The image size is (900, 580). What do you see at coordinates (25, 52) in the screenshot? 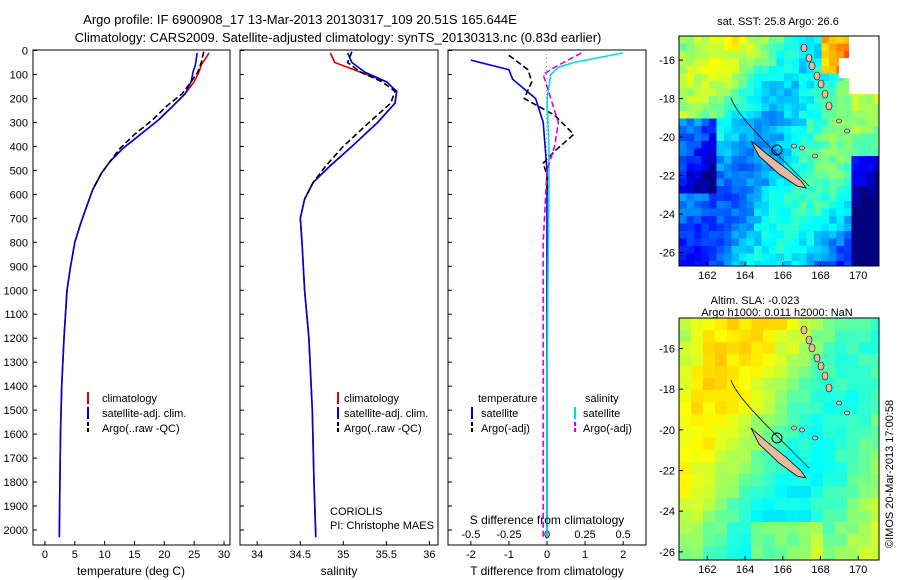
I see `depth-tick-label: 0` at bounding box center [25, 52].